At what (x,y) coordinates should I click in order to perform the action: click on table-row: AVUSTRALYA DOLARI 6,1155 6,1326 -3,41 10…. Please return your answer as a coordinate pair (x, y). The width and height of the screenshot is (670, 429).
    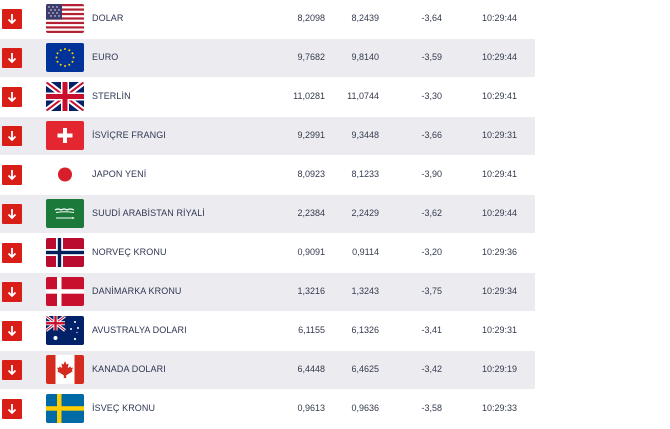
    Looking at the image, I should click on (267, 331).